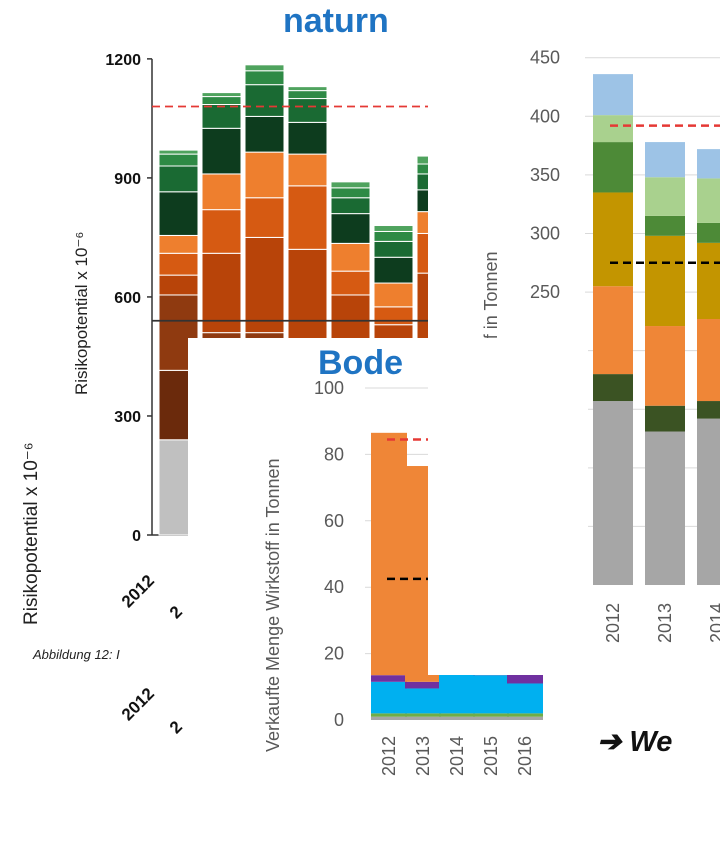 The height and width of the screenshot is (850, 720). What do you see at coordinates (334, 454) in the screenshot?
I see `y-tick-label: 80` at bounding box center [334, 454].